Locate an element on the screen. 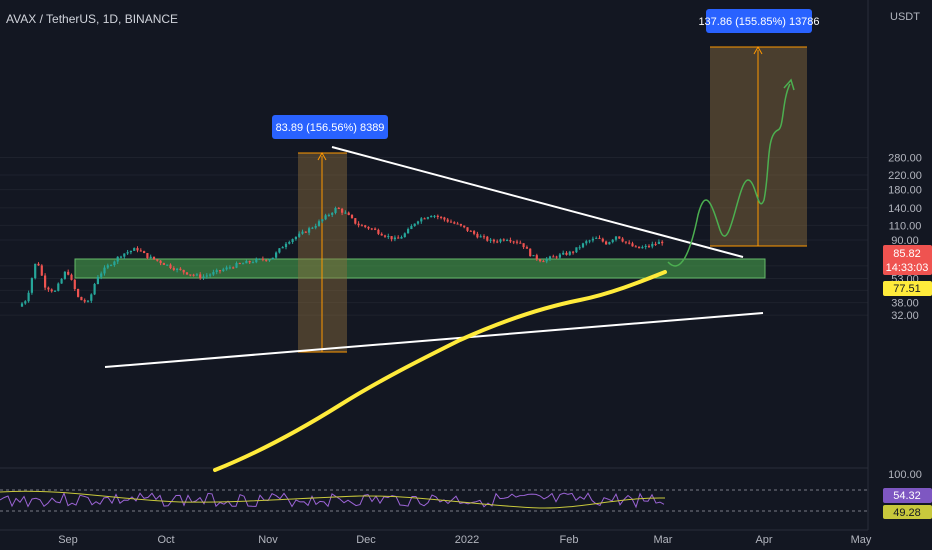 Image resolution: width=932 pixels, height=550 pixels. price-tick-label: 140.00 is located at coordinates (905, 209).